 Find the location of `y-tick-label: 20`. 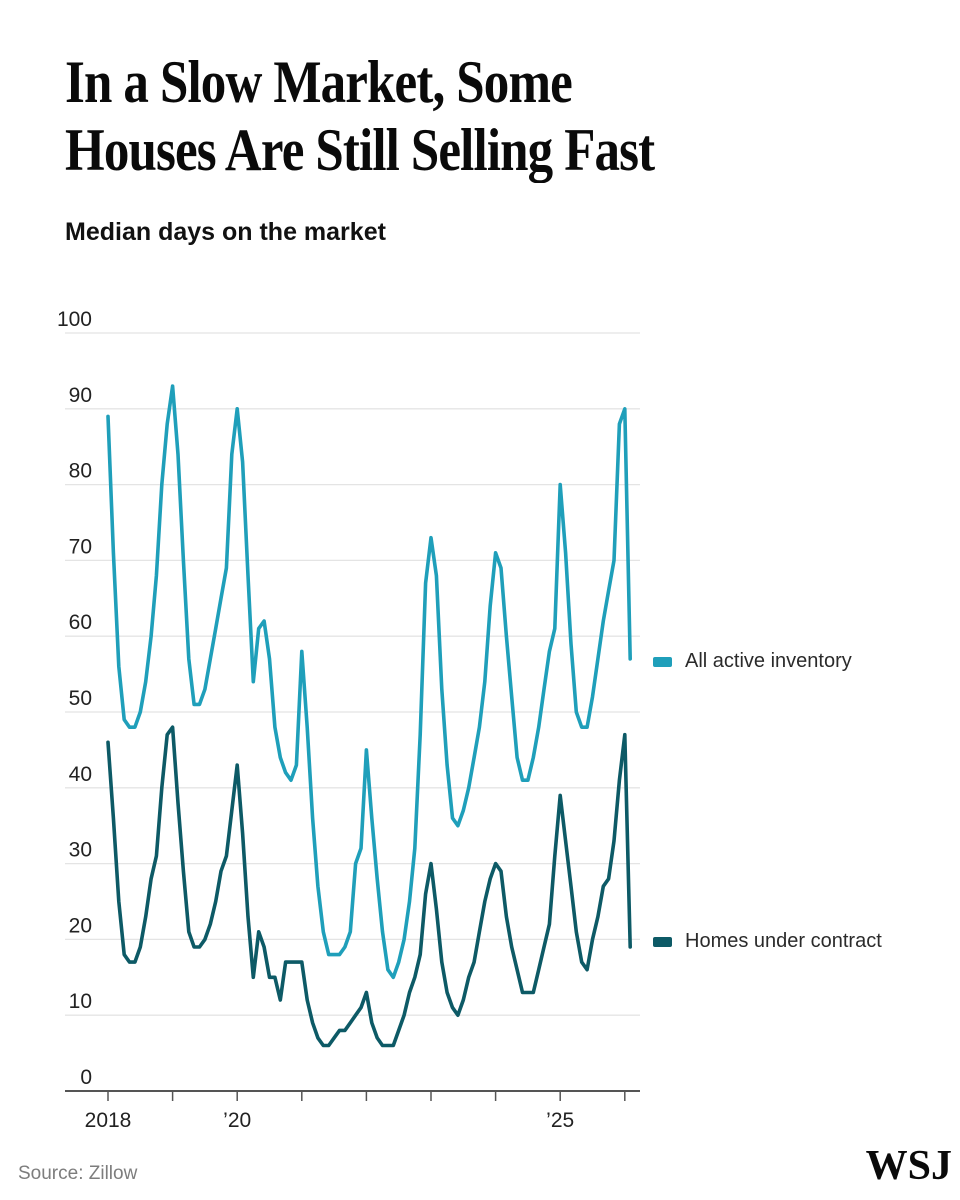

y-tick-label: 20 is located at coordinates (80, 925).